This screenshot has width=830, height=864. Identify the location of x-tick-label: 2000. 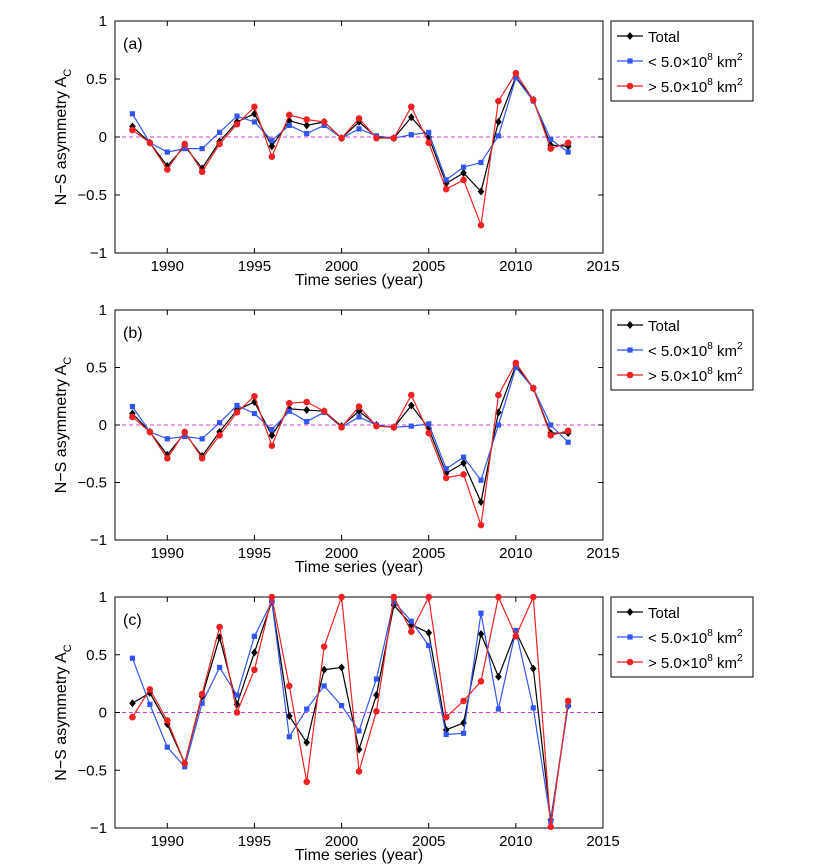
(341, 553).